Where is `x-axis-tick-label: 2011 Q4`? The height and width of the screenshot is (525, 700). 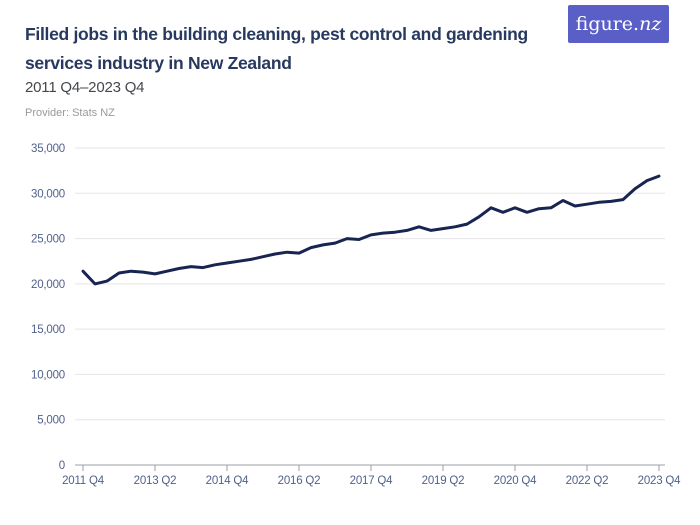
x-axis-tick-label: 2011 Q4 is located at coordinates (83, 481).